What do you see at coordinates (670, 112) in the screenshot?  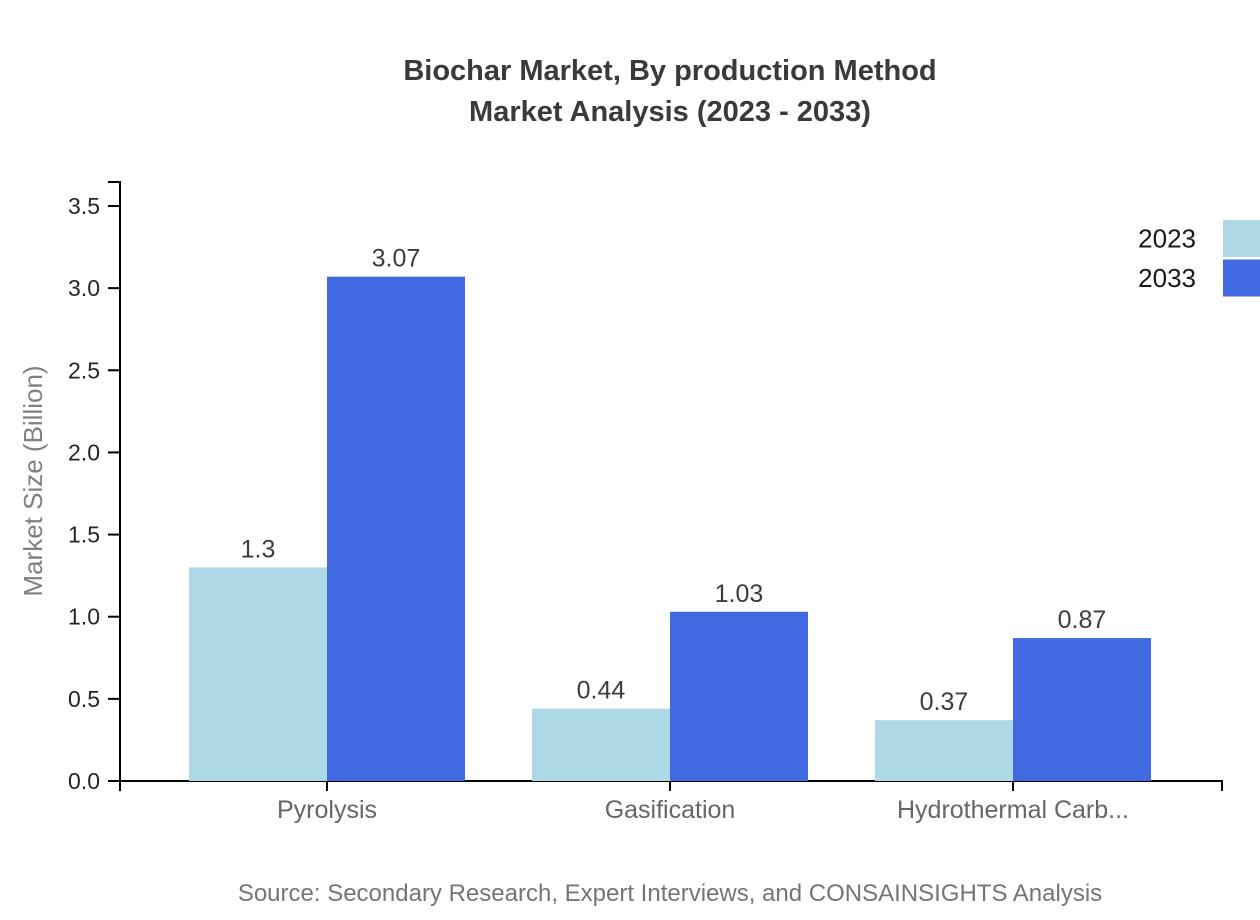 I see `chart-title-line-2: Market Analysis (2023 - 2033)` at bounding box center [670, 112].